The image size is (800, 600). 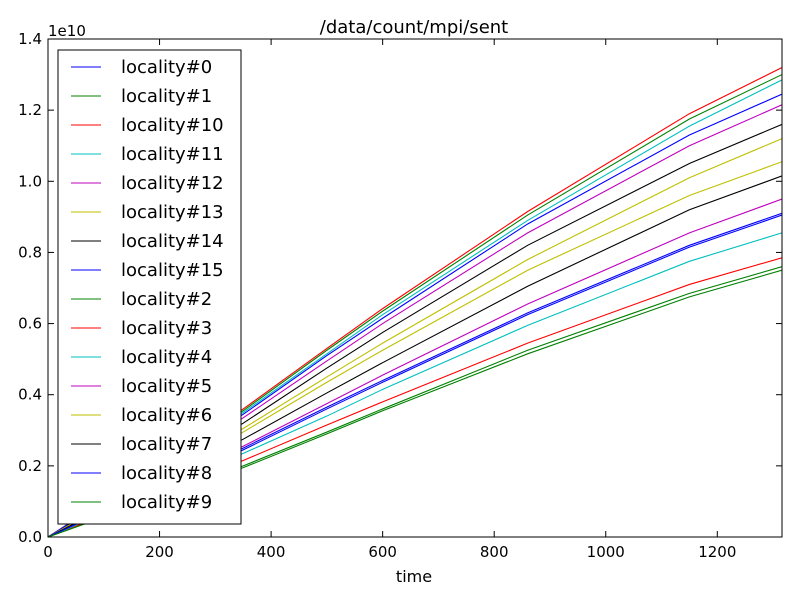 What do you see at coordinates (166, 473) in the screenshot?
I see `legend-label: locality#8` at bounding box center [166, 473].